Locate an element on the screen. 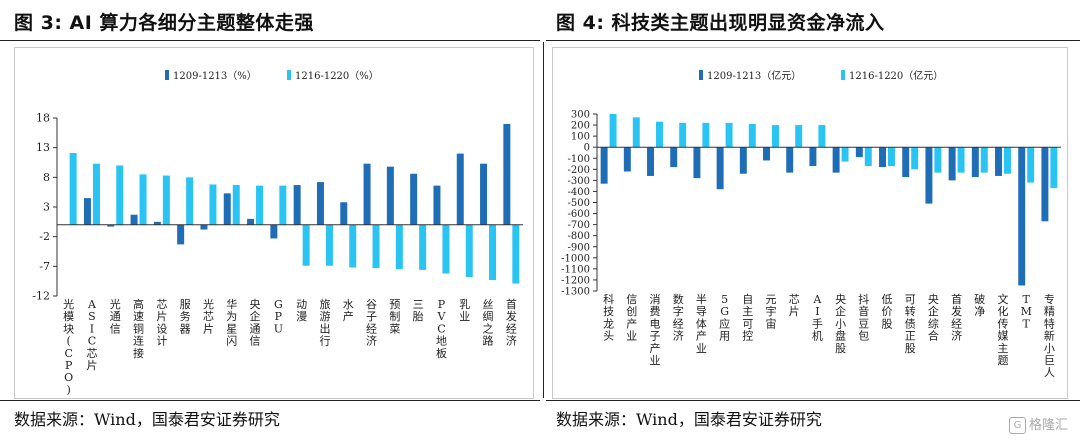 The height and width of the screenshot is (444, 1080). x-tick-label: 芯片 is located at coordinates (794, 305).